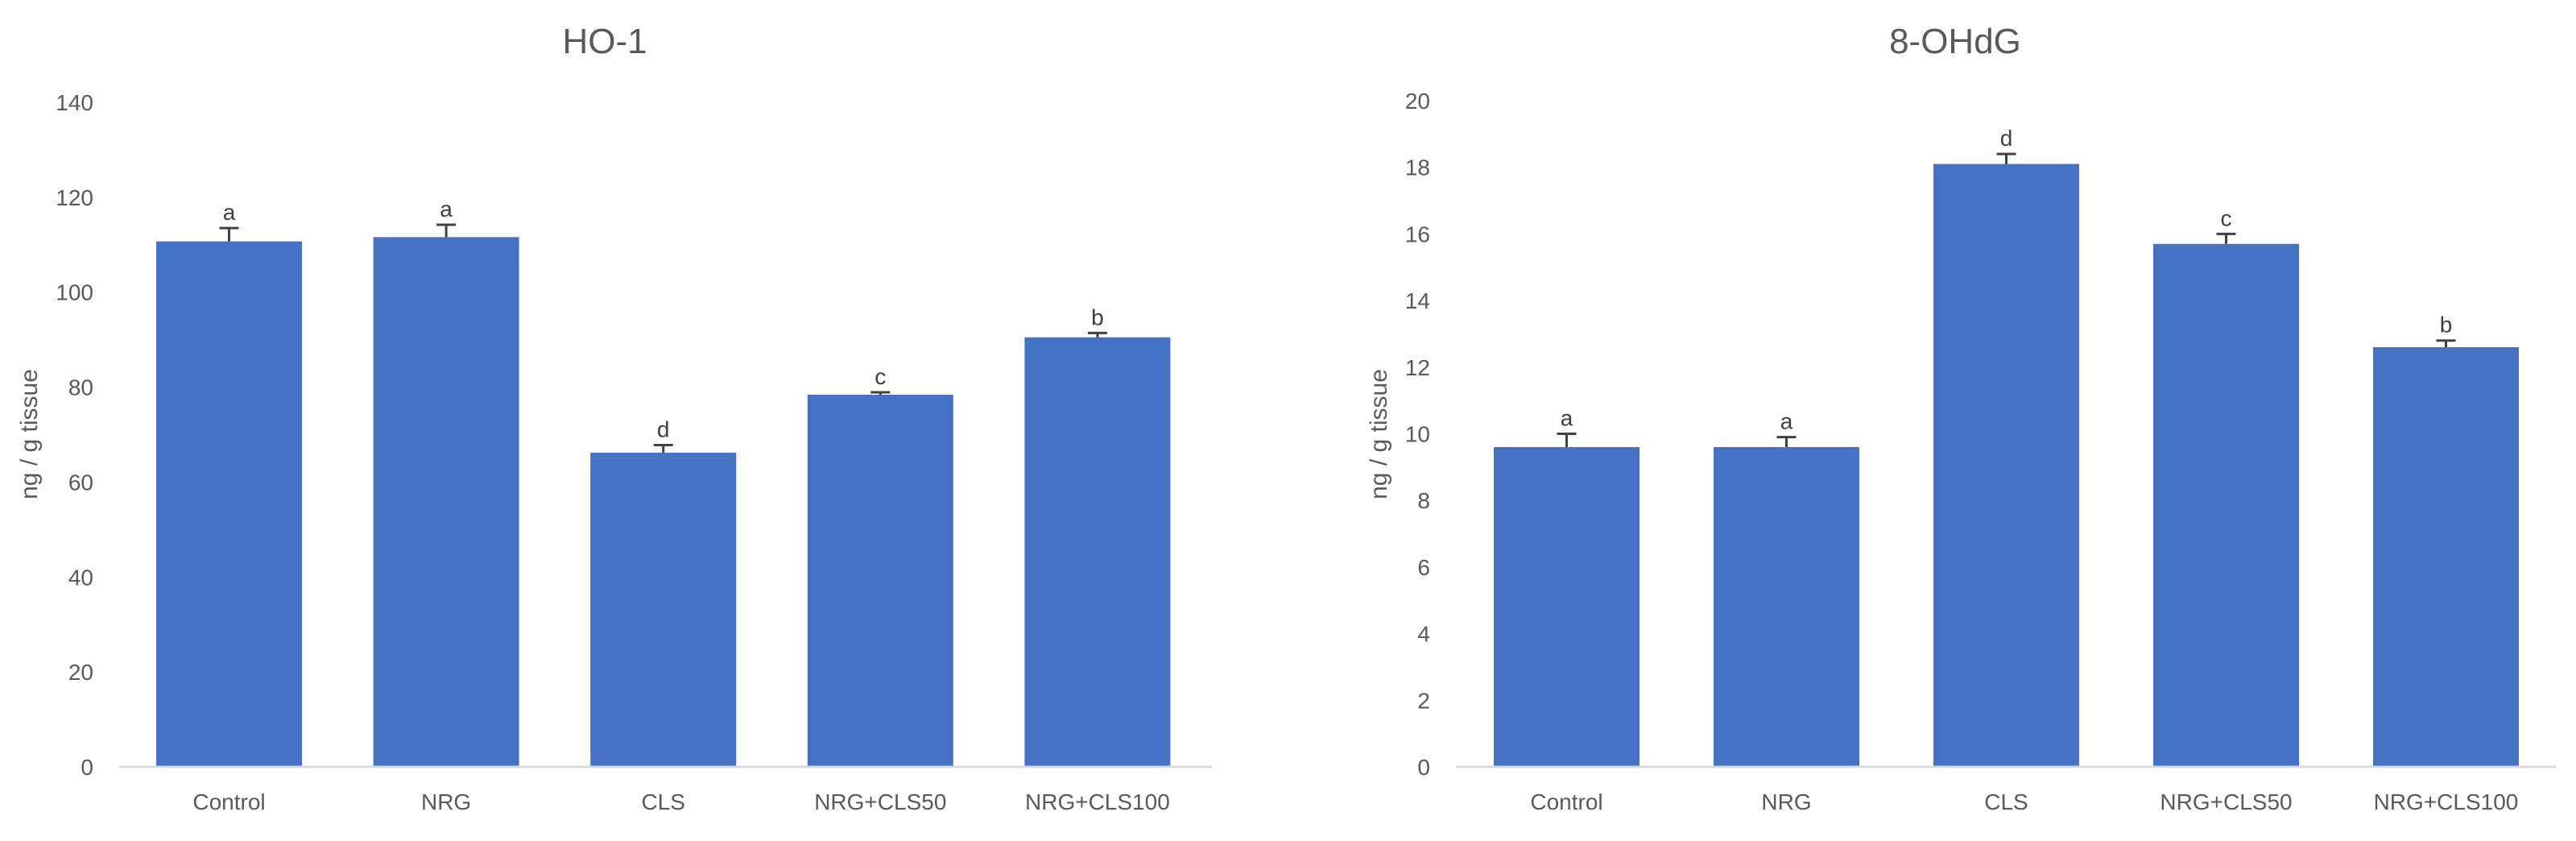  I want to click on y-axis-ticks: 0 2 4 6 8 10 12 14 16 18 20, so click(1418, 434).